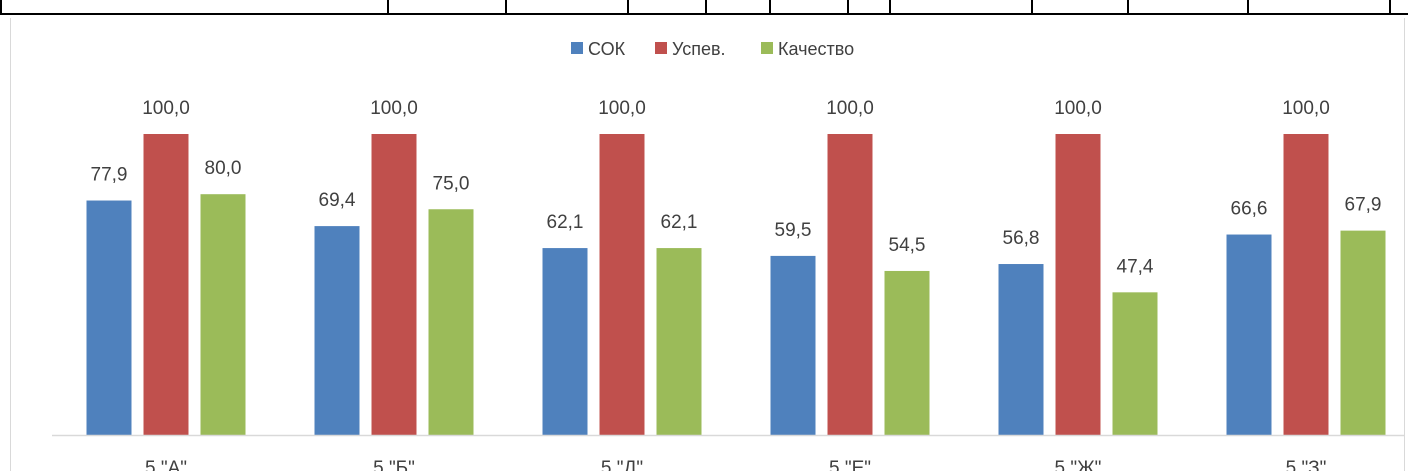 This screenshot has width=1408, height=476. I want to click on data-label-успев-5: 100,0, so click(1078, 108).